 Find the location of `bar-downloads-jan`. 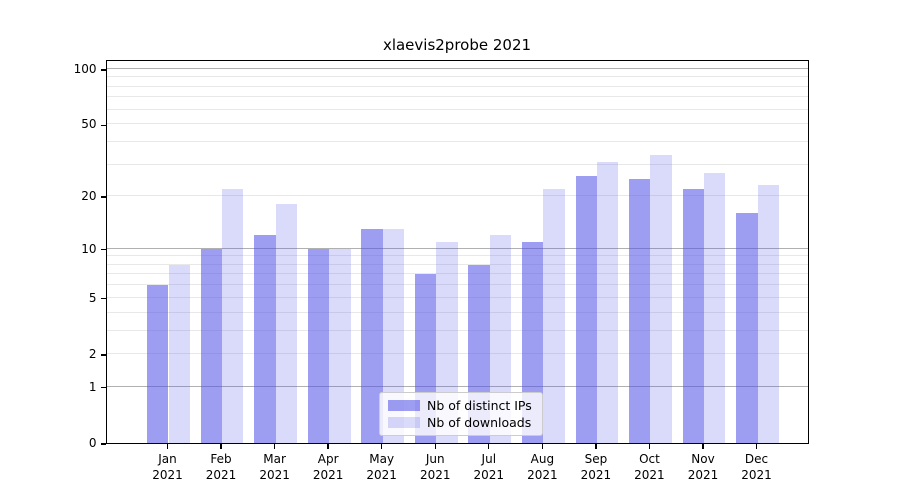

bar-downloads-jan is located at coordinates (179, 353).